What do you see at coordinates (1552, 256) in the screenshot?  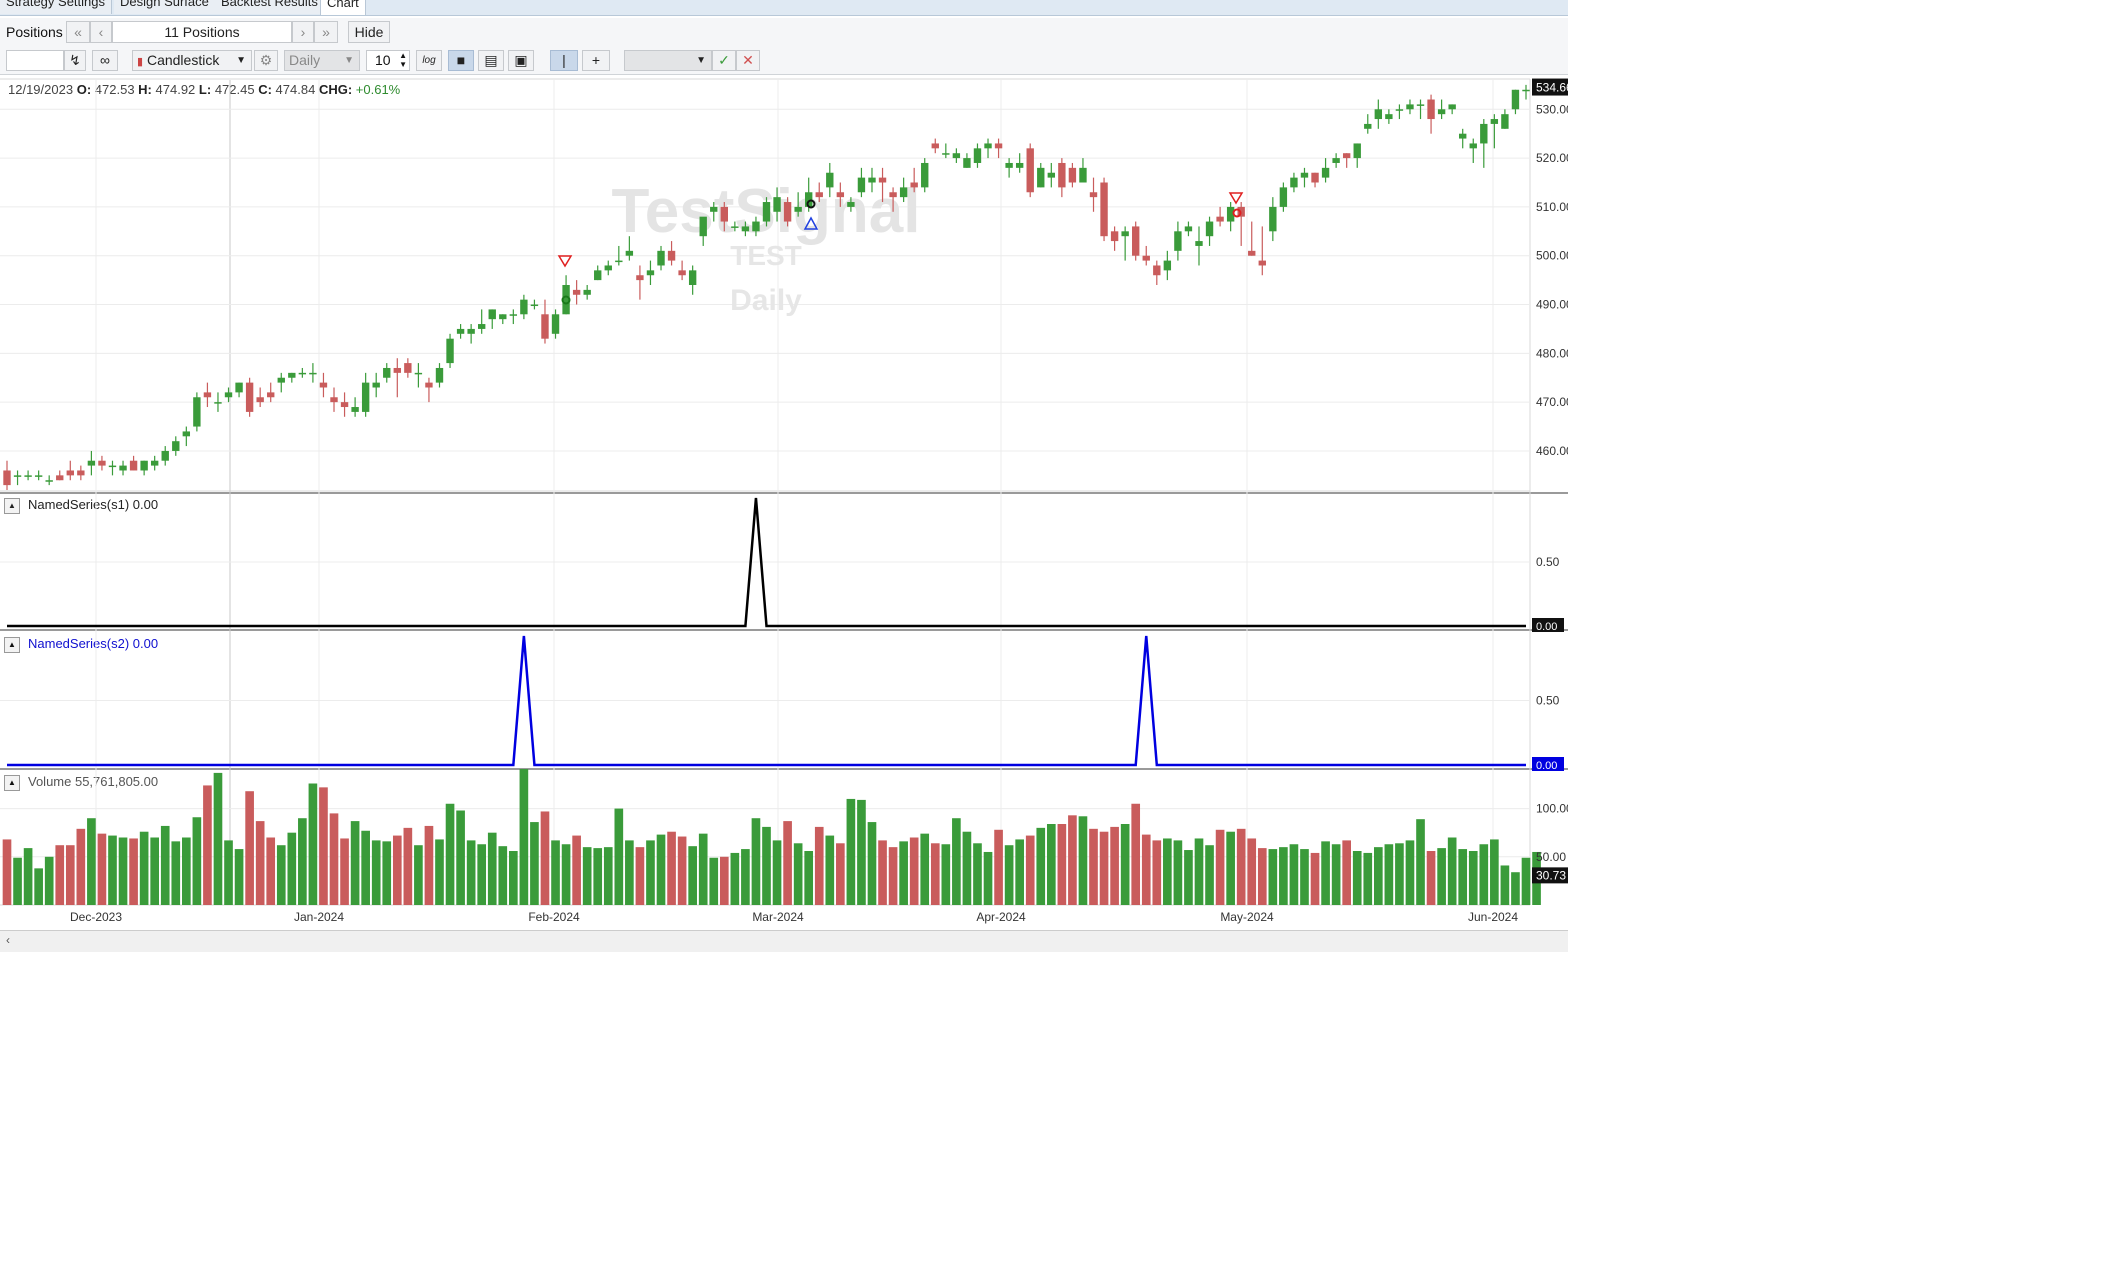 I see `price-tick-label: 500.00` at bounding box center [1552, 256].